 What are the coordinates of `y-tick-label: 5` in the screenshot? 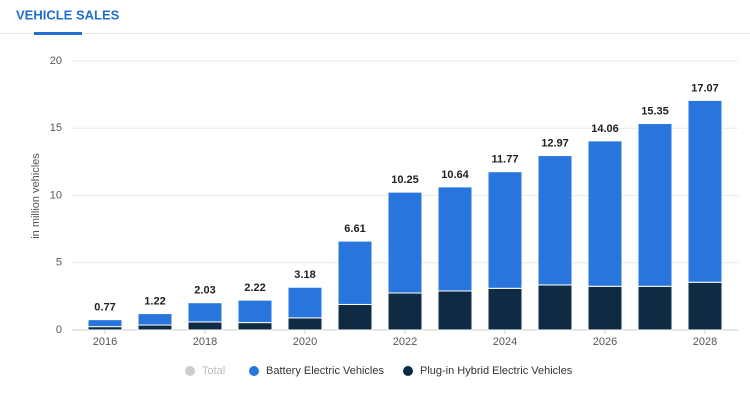 It's located at (59, 263).